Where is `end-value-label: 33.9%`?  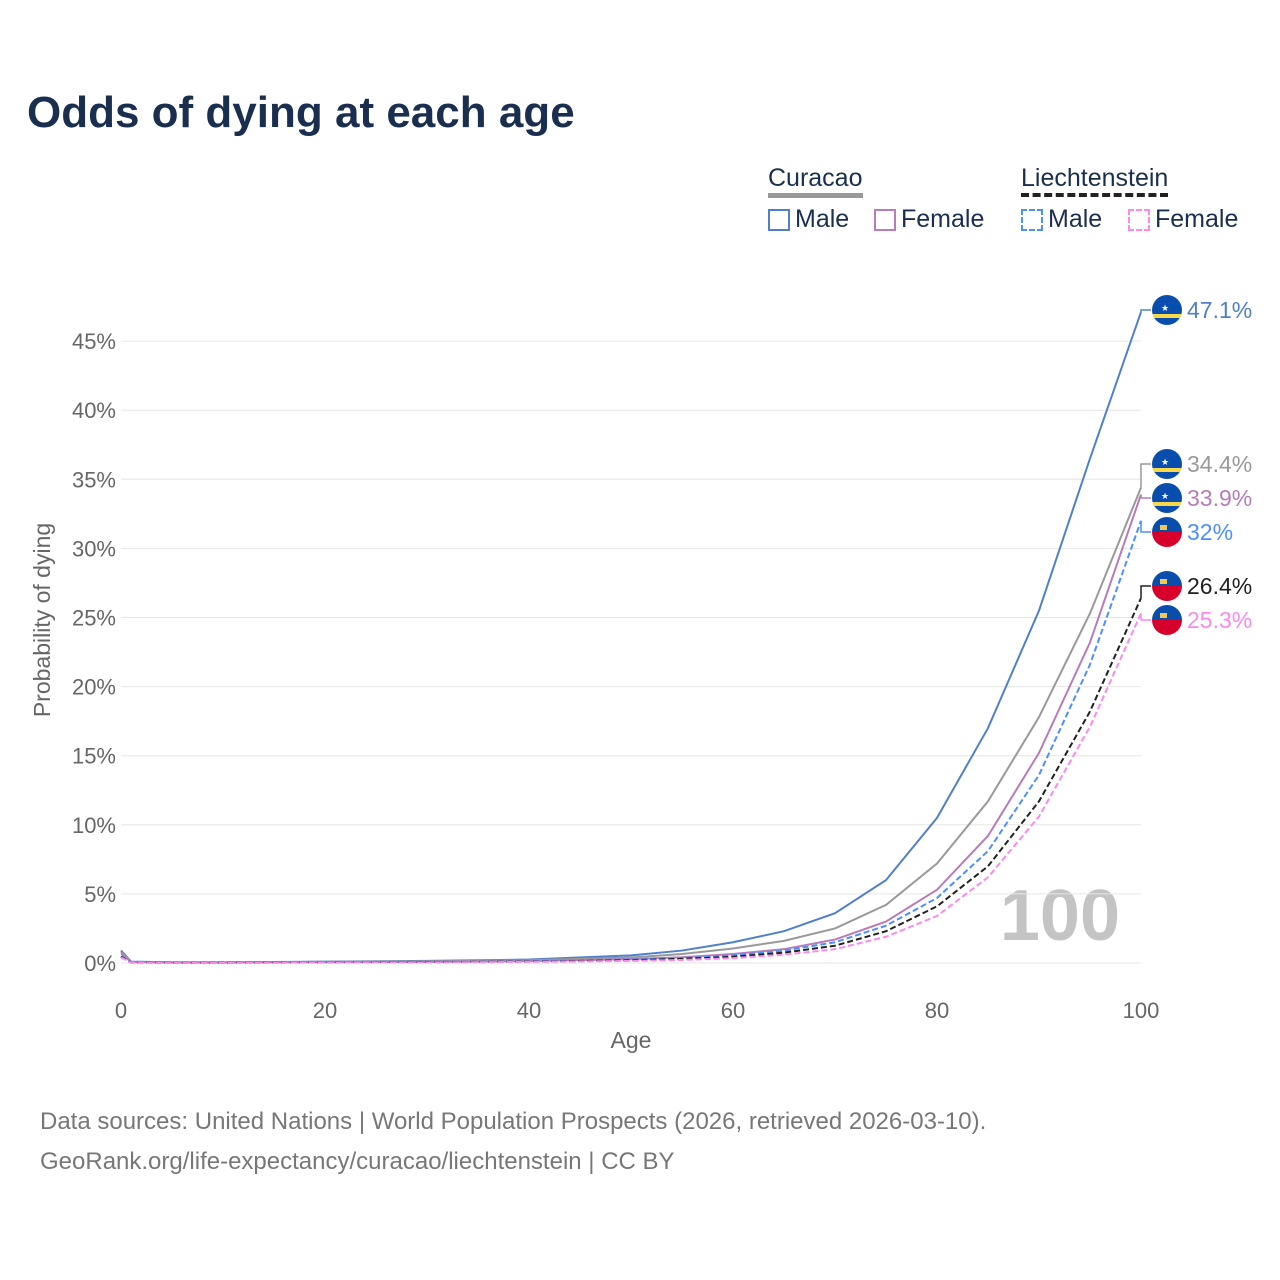 end-value-label: 33.9% is located at coordinates (1219, 498).